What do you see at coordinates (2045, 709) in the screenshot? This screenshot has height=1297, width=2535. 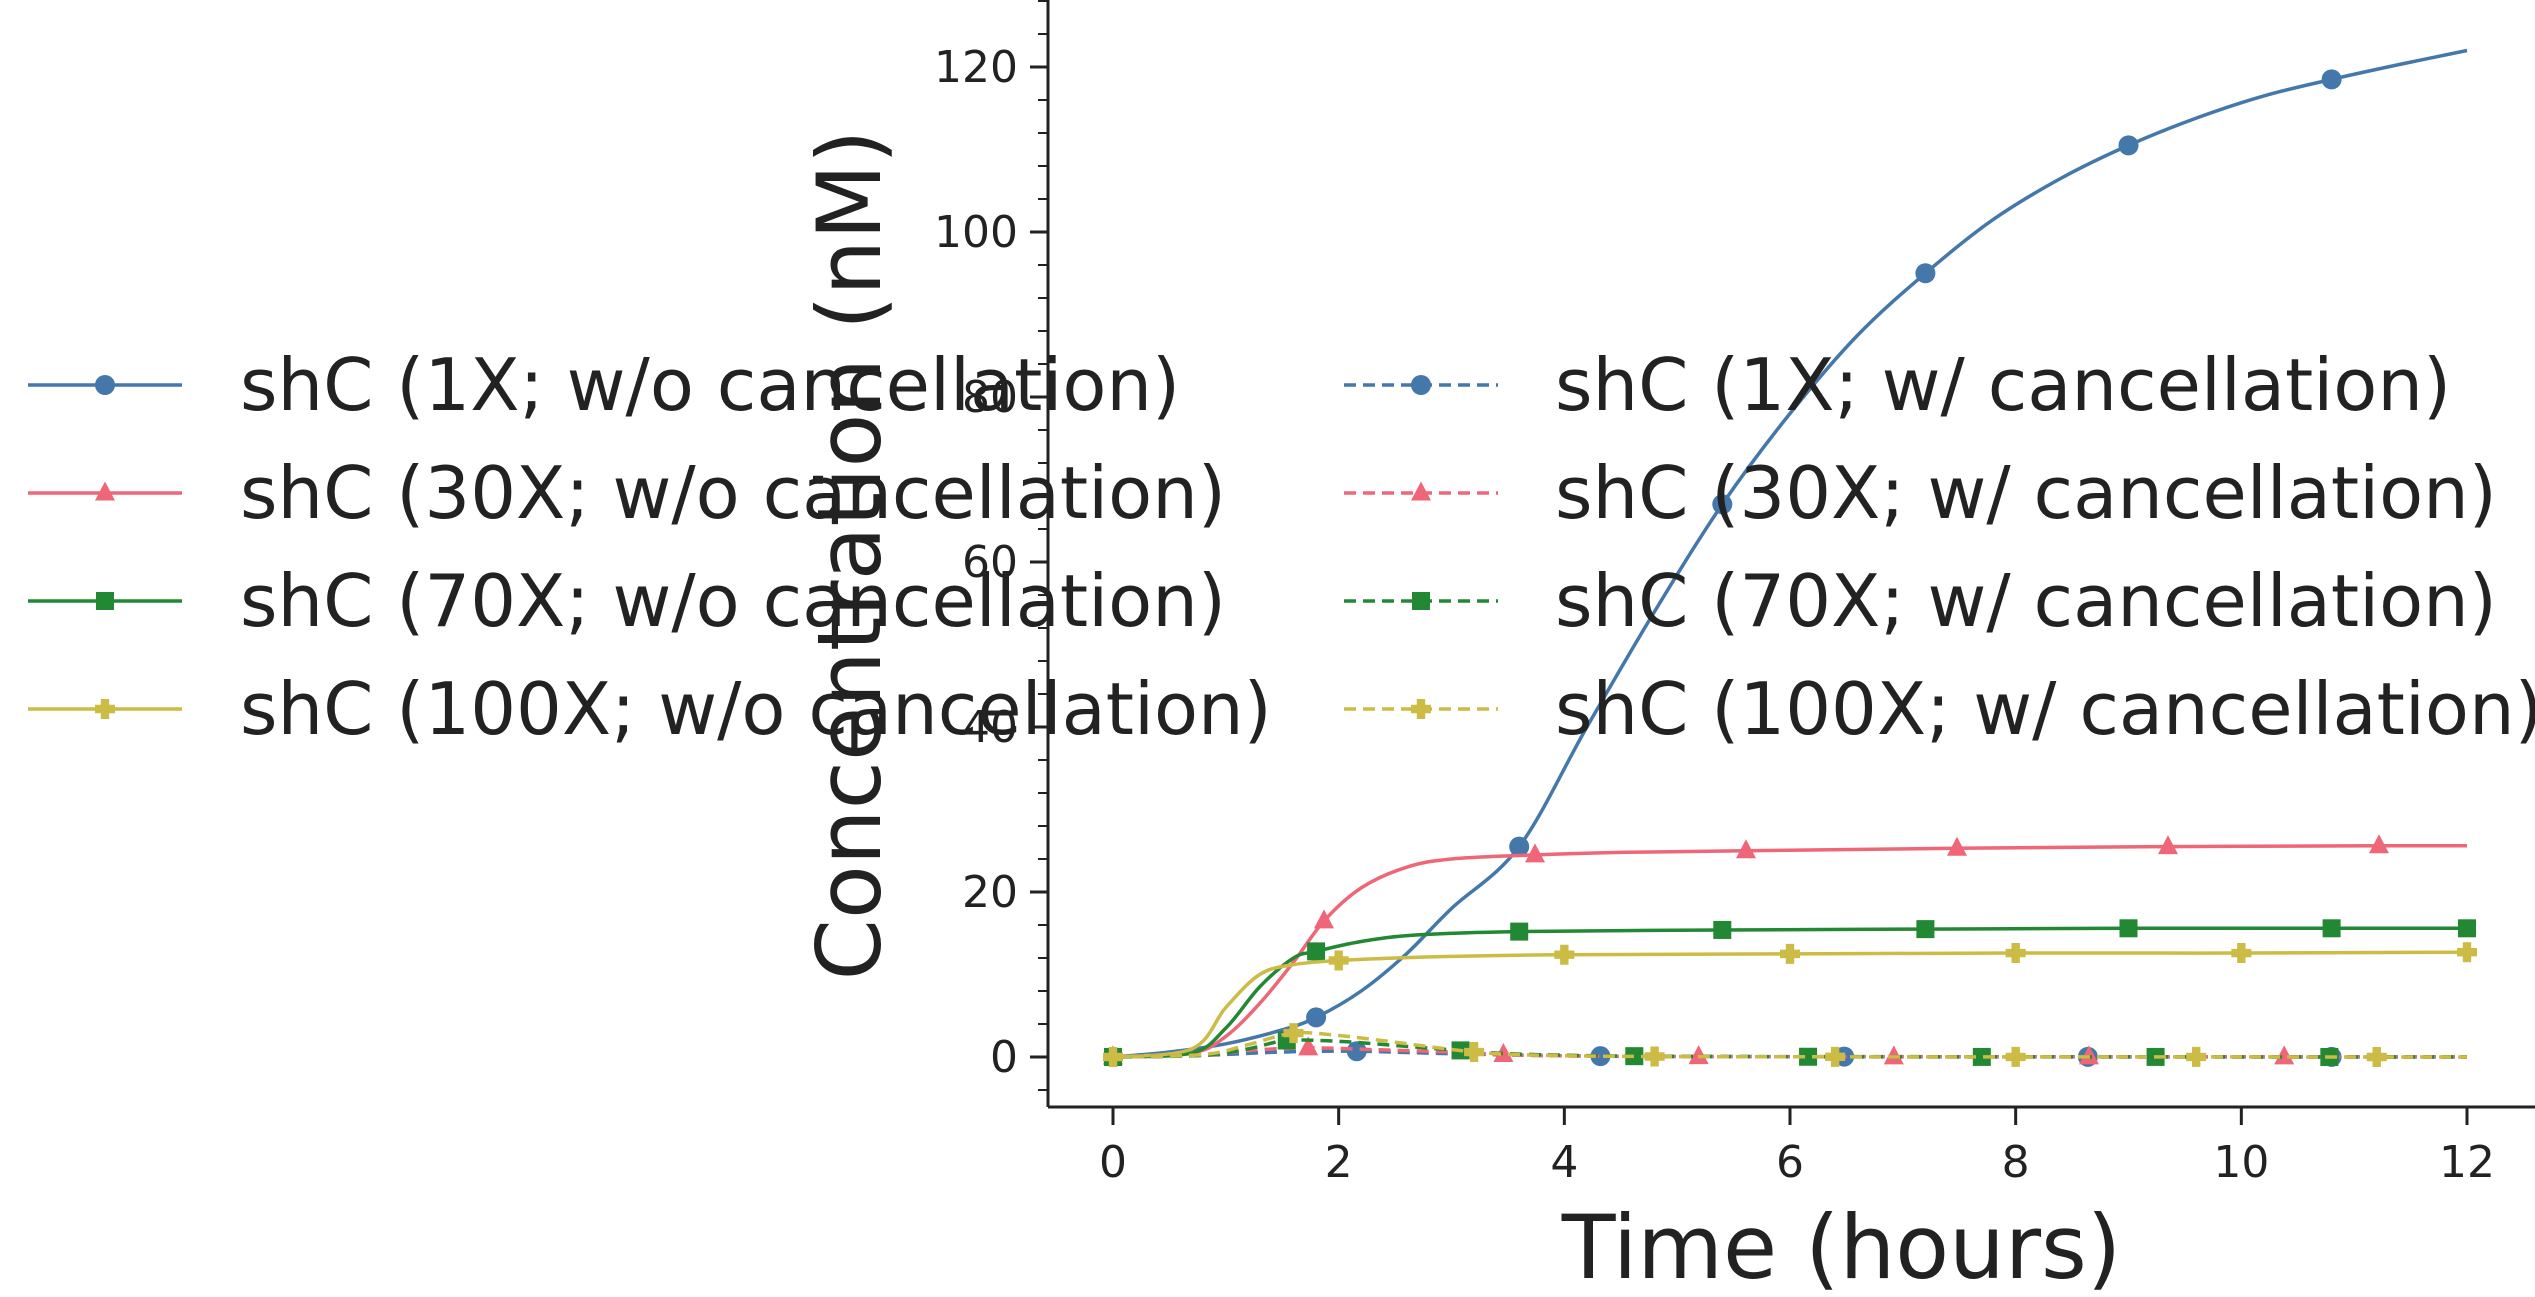 I see `legend-label: shC (100X; w/ cancellation)` at bounding box center [2045, 709].